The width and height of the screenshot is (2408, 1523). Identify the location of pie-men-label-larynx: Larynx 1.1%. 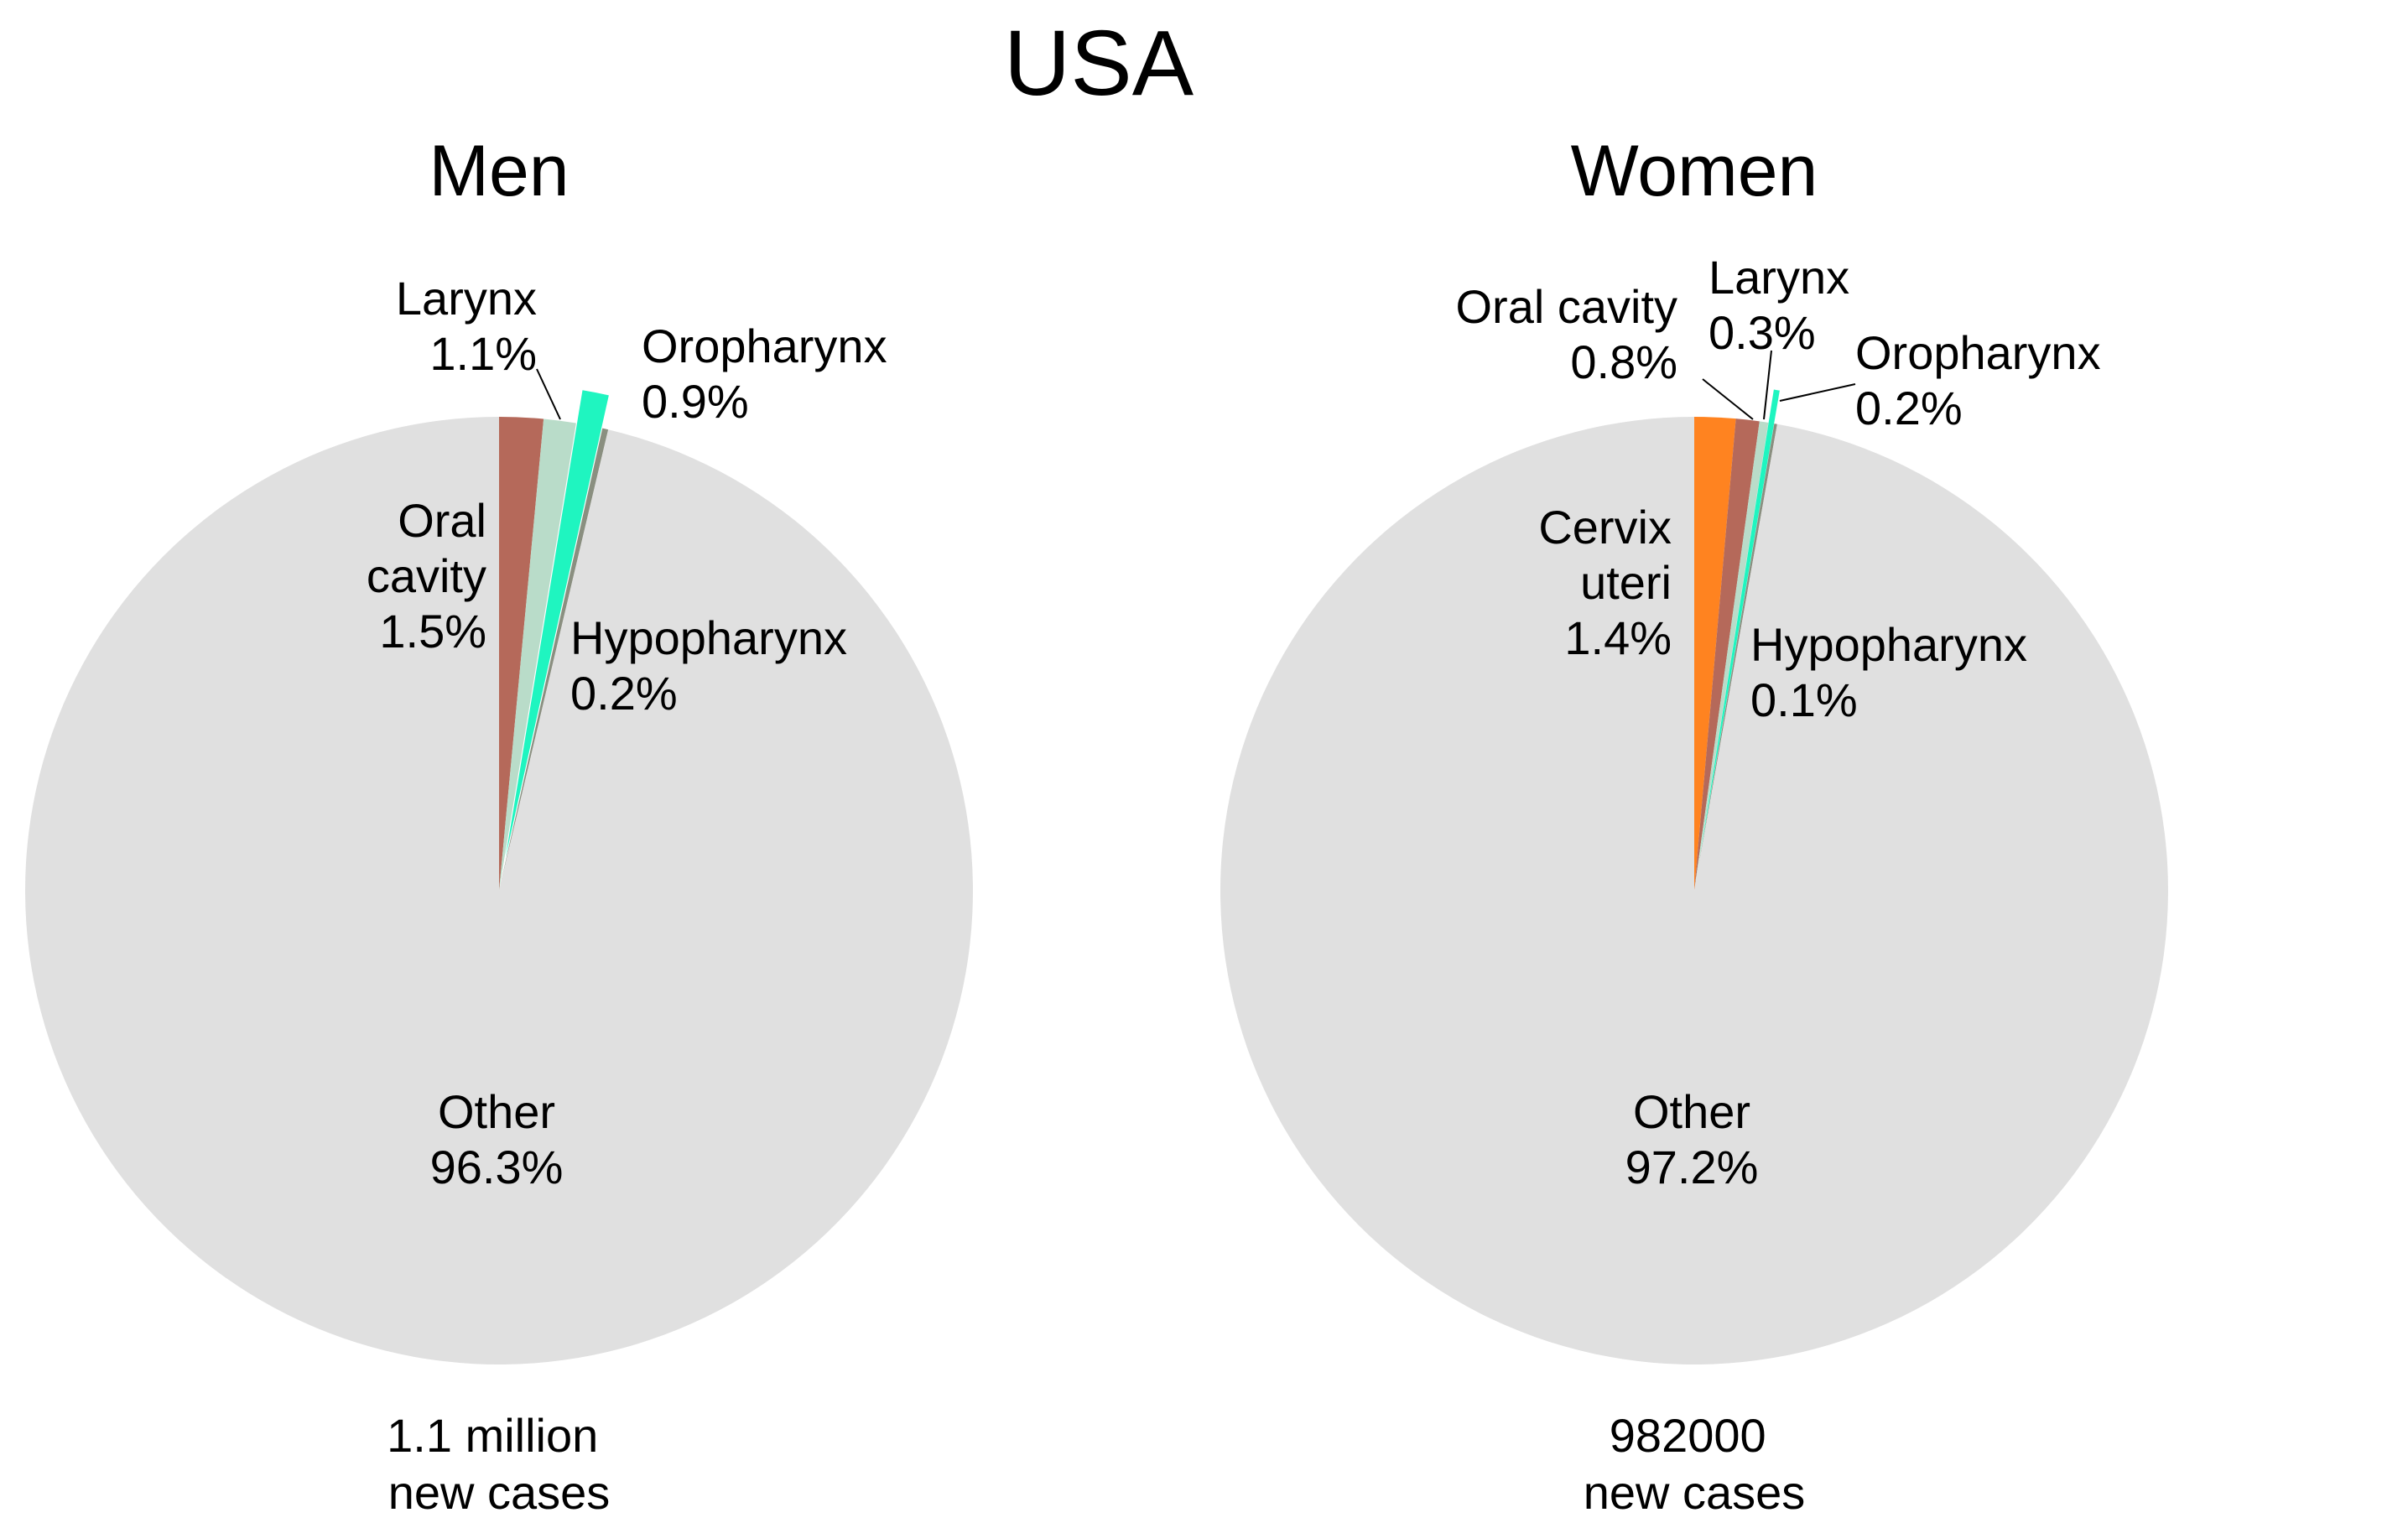
(467, 326).